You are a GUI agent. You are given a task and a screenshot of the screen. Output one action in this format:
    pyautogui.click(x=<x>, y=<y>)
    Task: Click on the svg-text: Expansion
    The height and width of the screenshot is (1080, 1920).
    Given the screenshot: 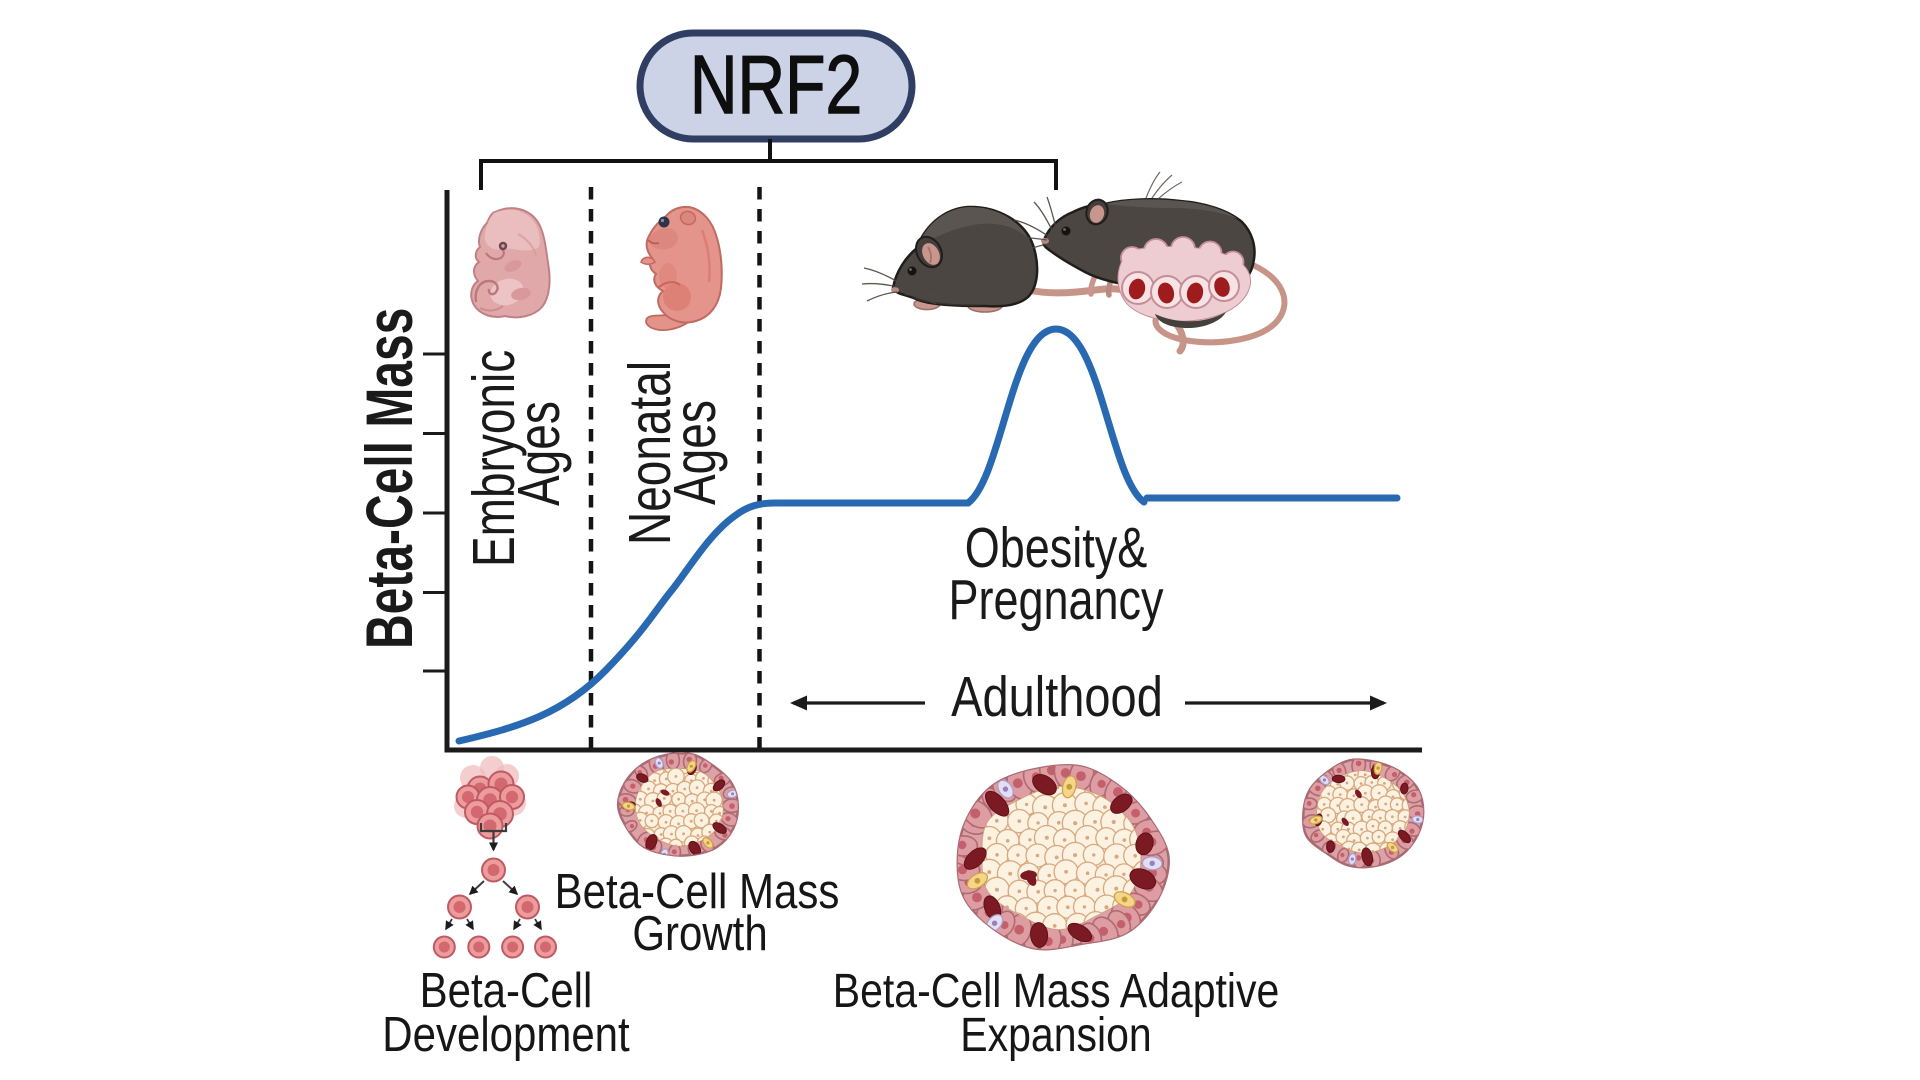 What is the action you would take?
    pyautogui.click(x=1055, y=1034)
    